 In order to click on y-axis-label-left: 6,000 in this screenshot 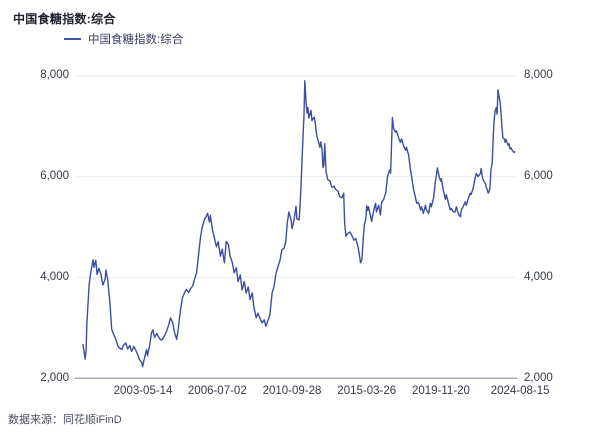, I will do `click(54, 176)`.